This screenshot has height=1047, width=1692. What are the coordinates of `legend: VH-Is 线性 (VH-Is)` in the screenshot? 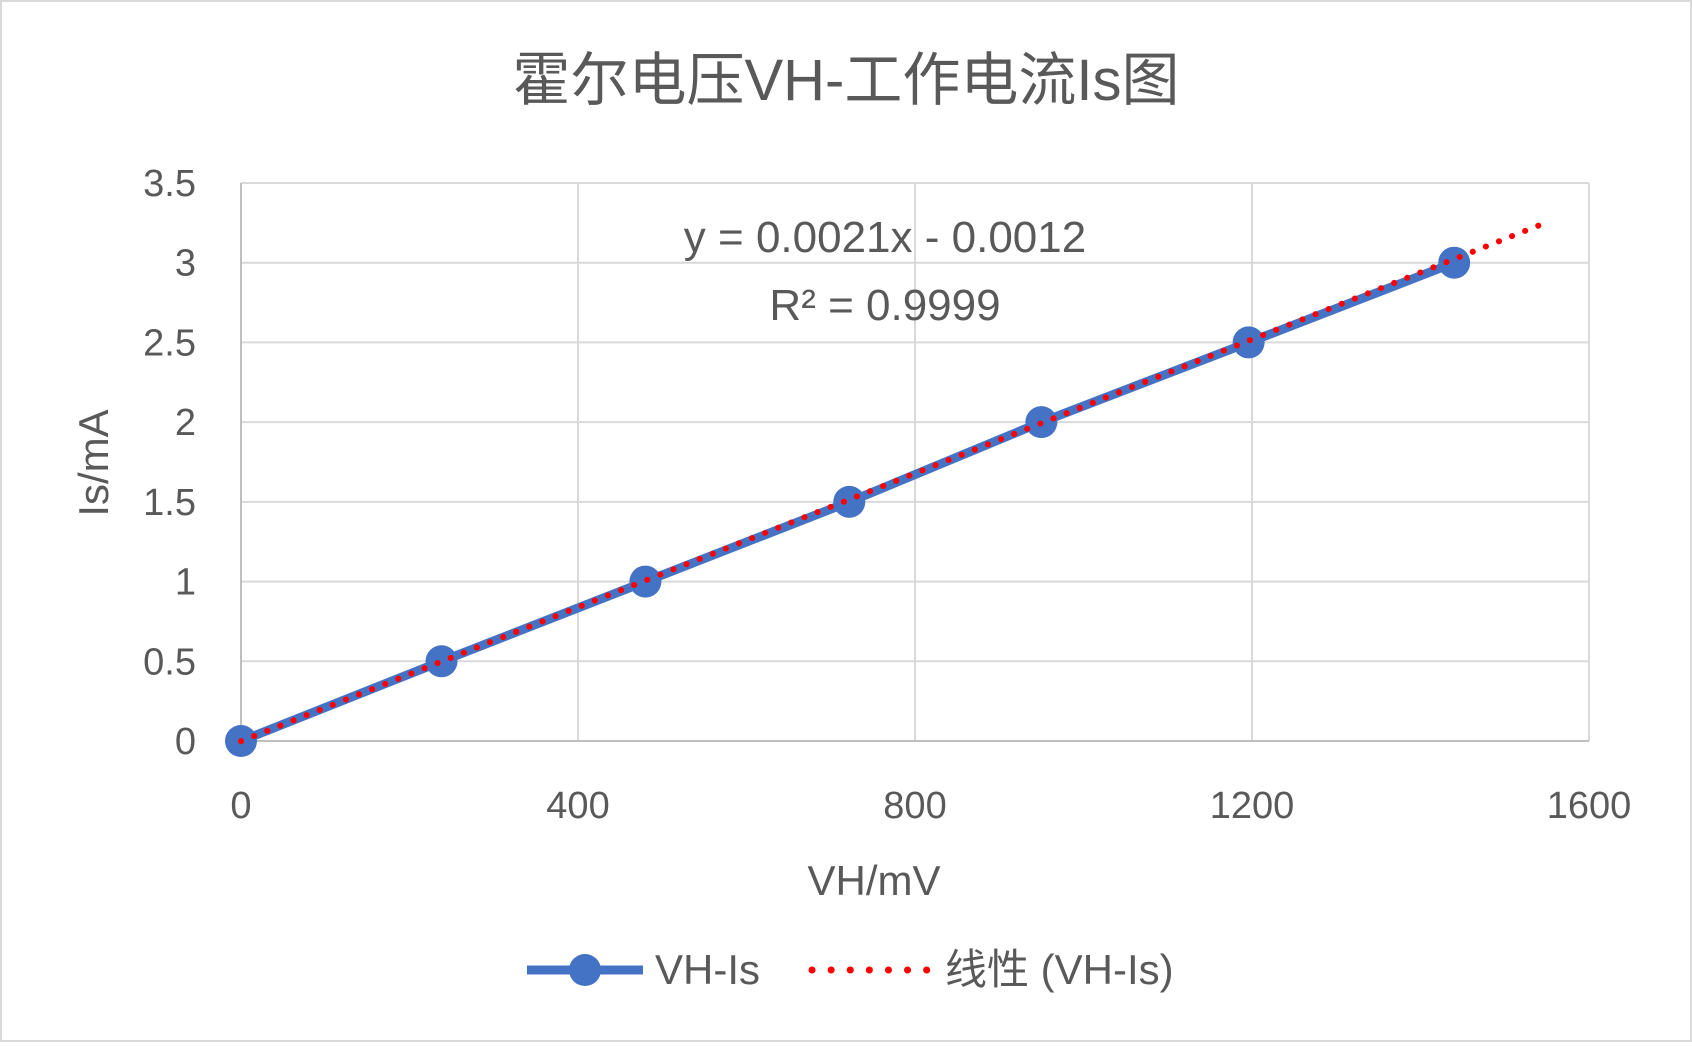 It's located at (850, 969).